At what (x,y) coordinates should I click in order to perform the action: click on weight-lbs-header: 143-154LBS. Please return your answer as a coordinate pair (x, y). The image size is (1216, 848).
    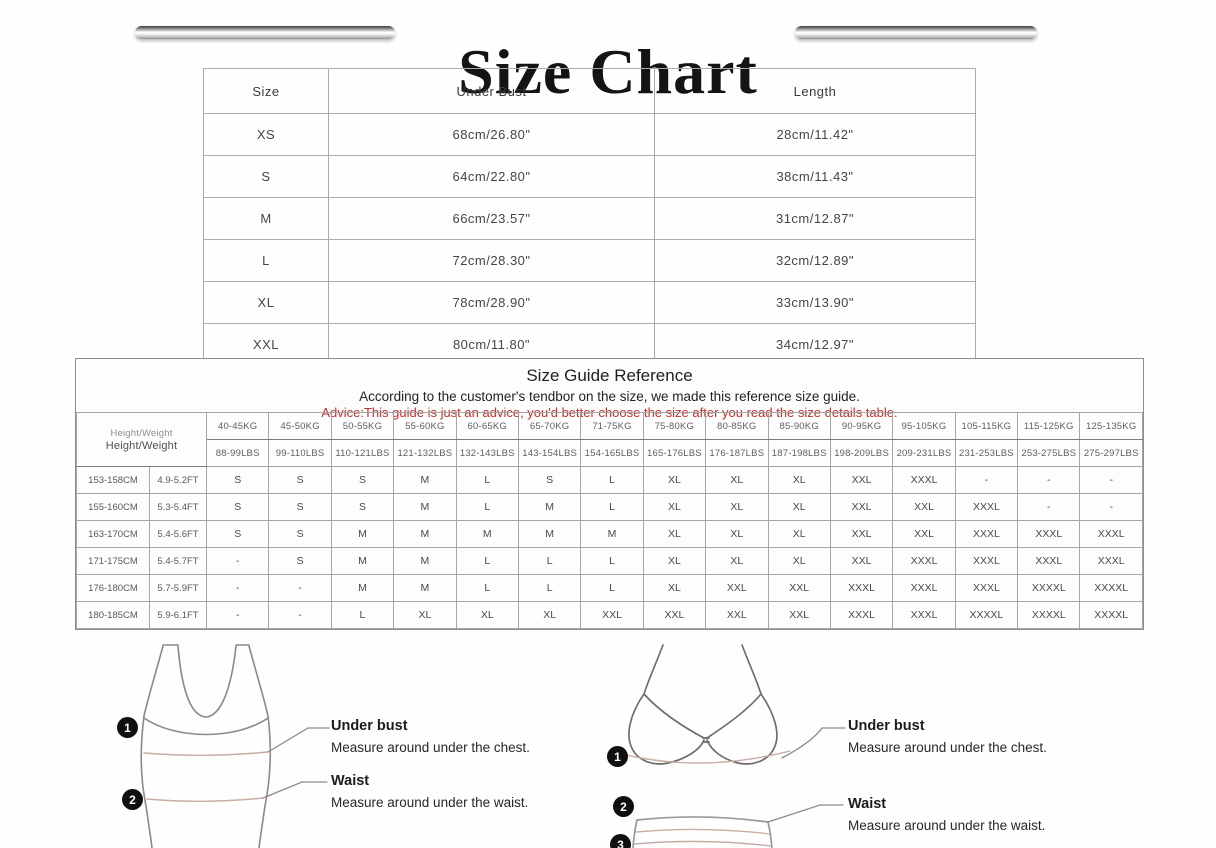
    Looking at the image, I should click on (549, 453).